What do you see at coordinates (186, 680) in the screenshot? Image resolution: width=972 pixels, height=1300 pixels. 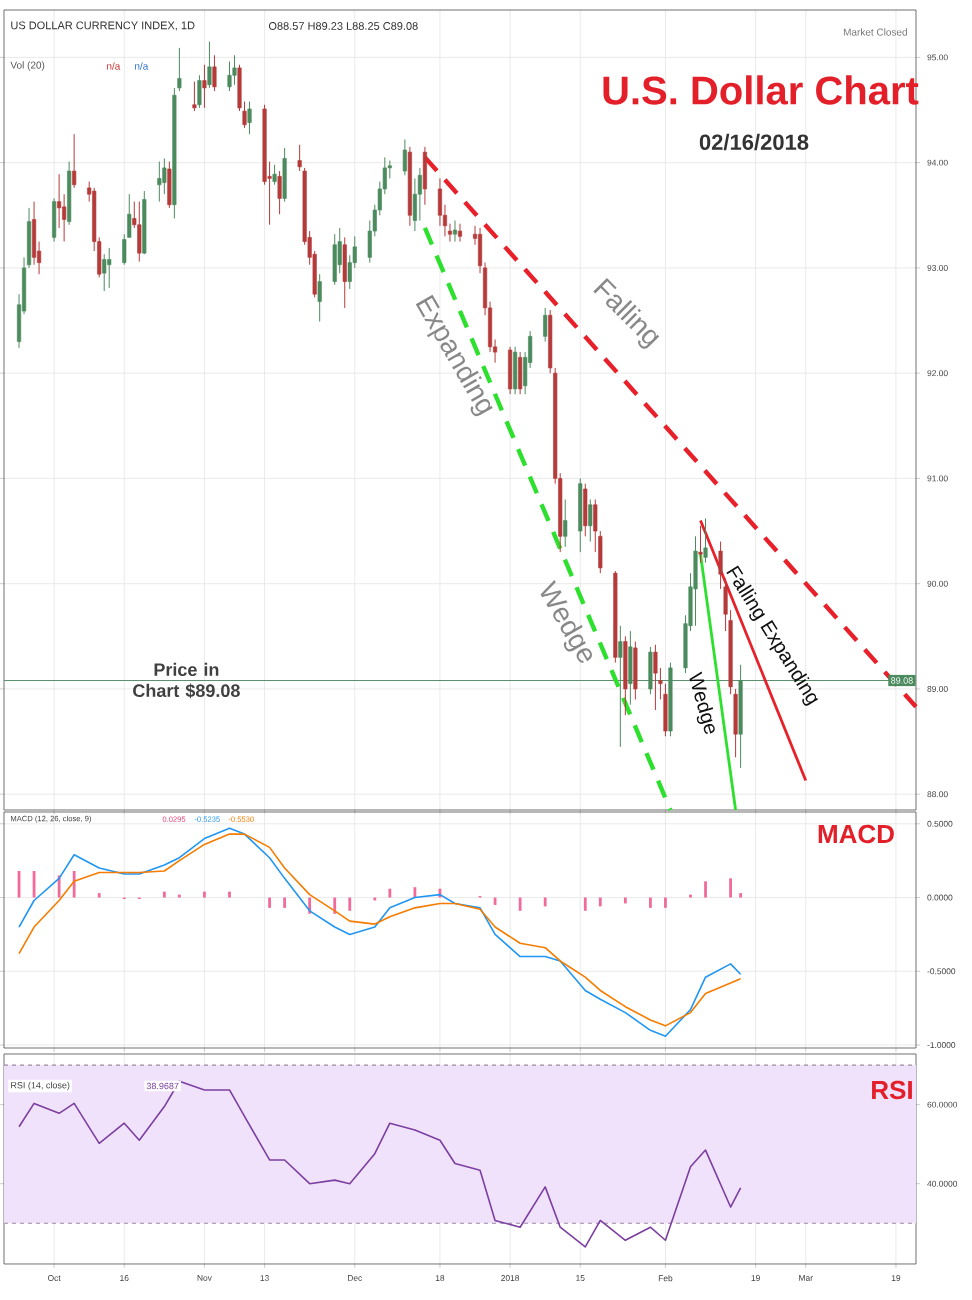 I see `ref-line-label: Price in Chart $89.08` at bounding box center [186, 680].